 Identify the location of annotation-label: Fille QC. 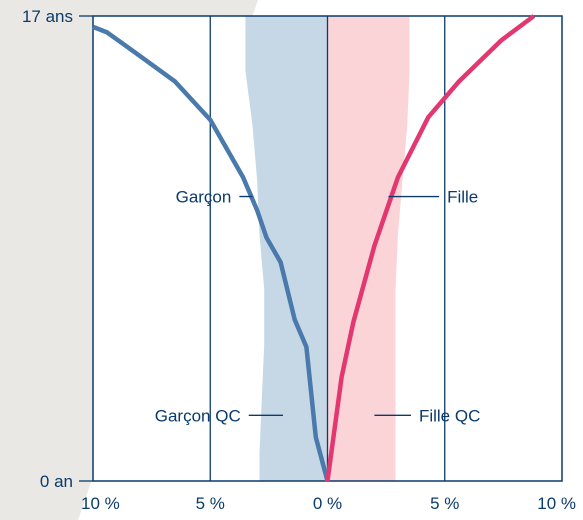
(449, 415).